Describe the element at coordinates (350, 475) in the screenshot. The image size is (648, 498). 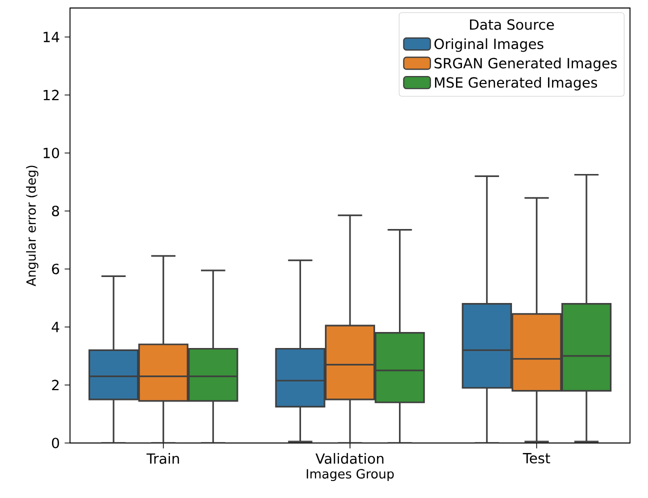
I see `x-axis-title: Images Group` at that location.